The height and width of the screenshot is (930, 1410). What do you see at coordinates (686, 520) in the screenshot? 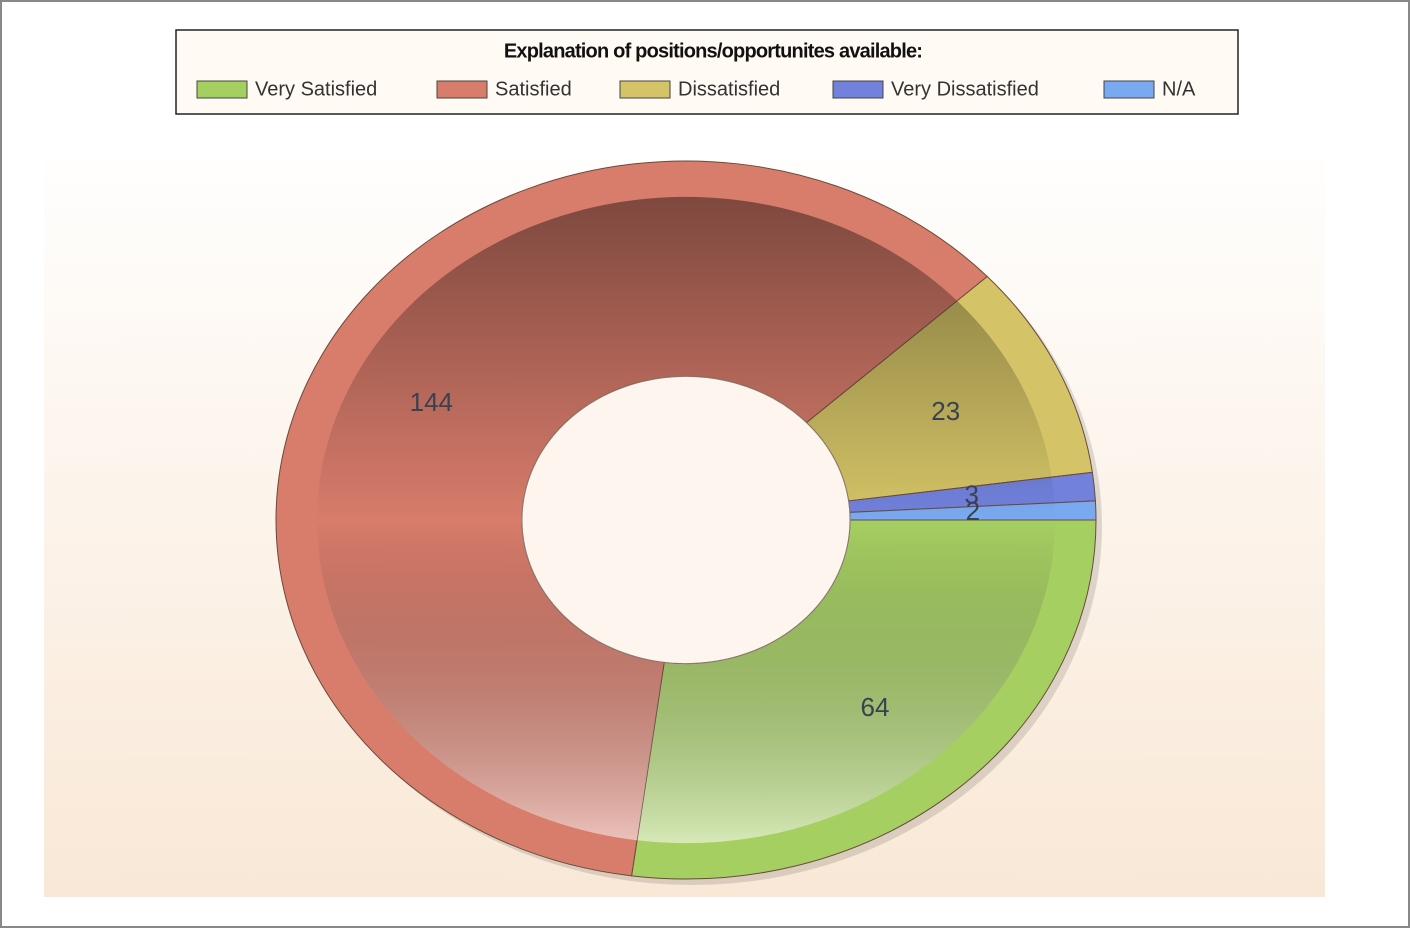
I see `donut-hole-edge` at bounding box center [686, 520].